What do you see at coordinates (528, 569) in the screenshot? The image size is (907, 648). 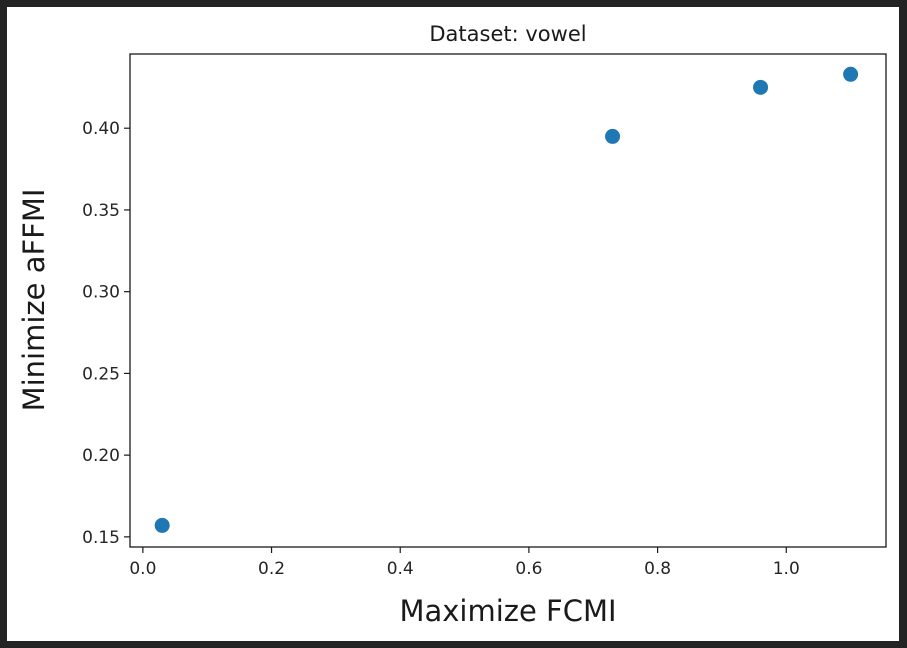 I see `x-tick-label: 0.6` at bounding box center [528, 569].